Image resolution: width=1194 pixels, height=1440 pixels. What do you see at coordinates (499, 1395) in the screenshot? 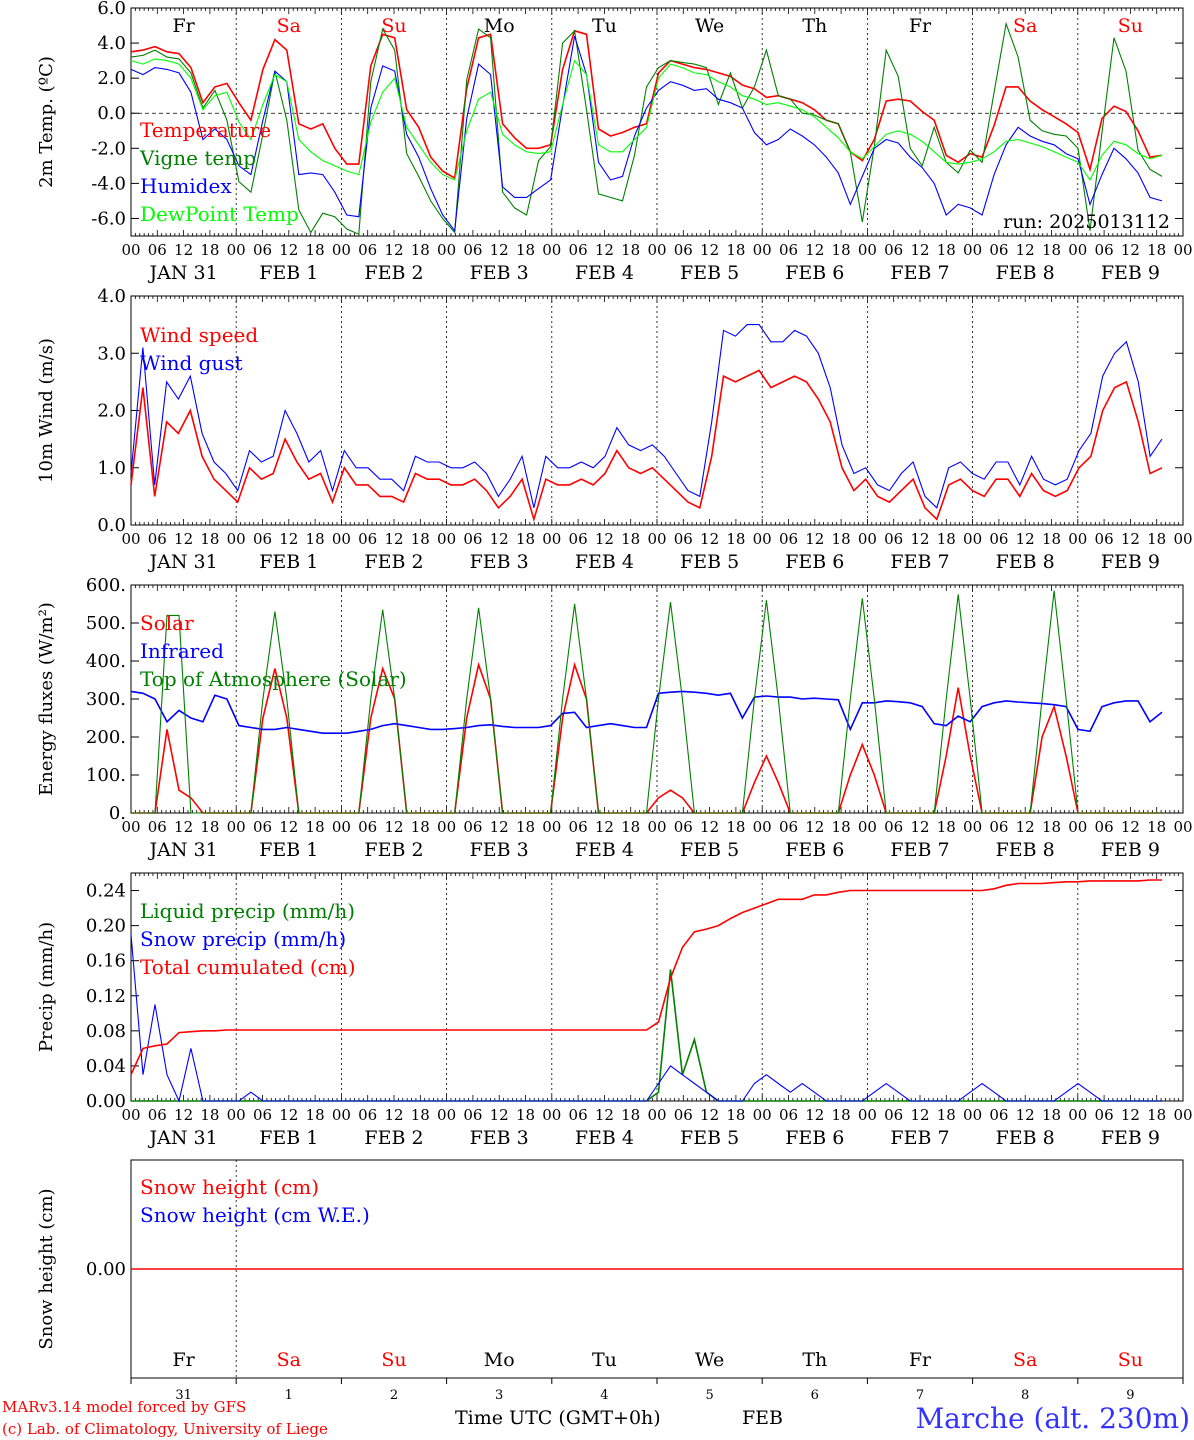
I see `day-number: 3` at bounding box center [499, 1395].